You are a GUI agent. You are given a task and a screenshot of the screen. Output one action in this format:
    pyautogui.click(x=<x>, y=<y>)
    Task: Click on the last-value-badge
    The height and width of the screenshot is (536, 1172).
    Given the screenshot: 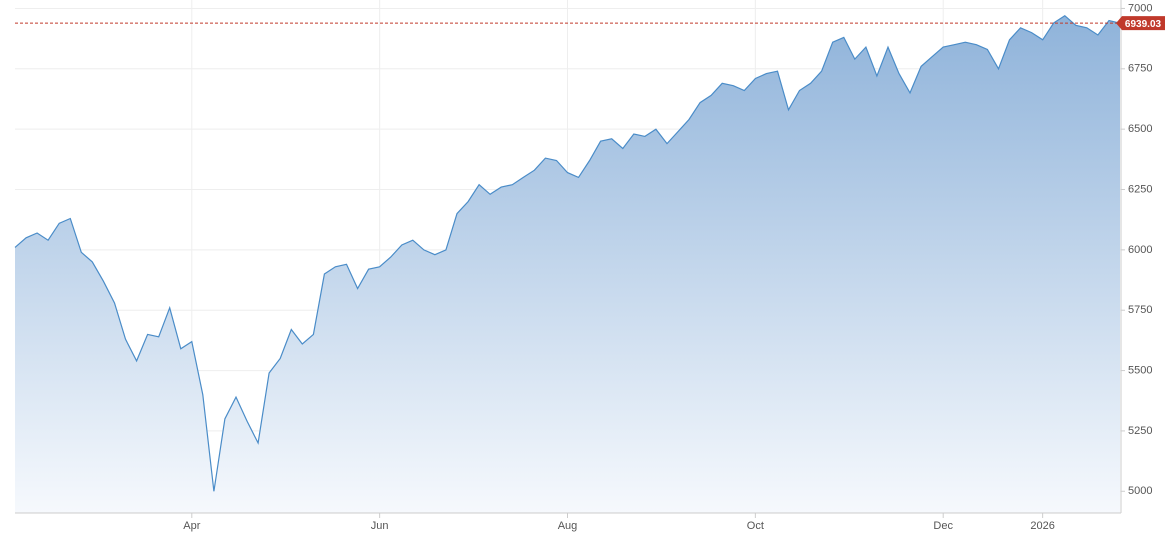 What is the action you would take?
    pyautogui.click(x=1140, y=23)
    